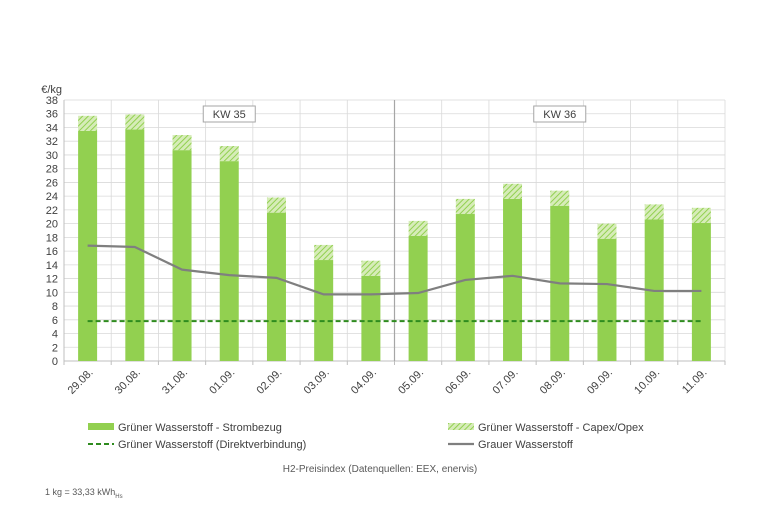  Describe the element at coordinates (52, 128) in the screenshot. I see `y-tick-label: 34` at that location.